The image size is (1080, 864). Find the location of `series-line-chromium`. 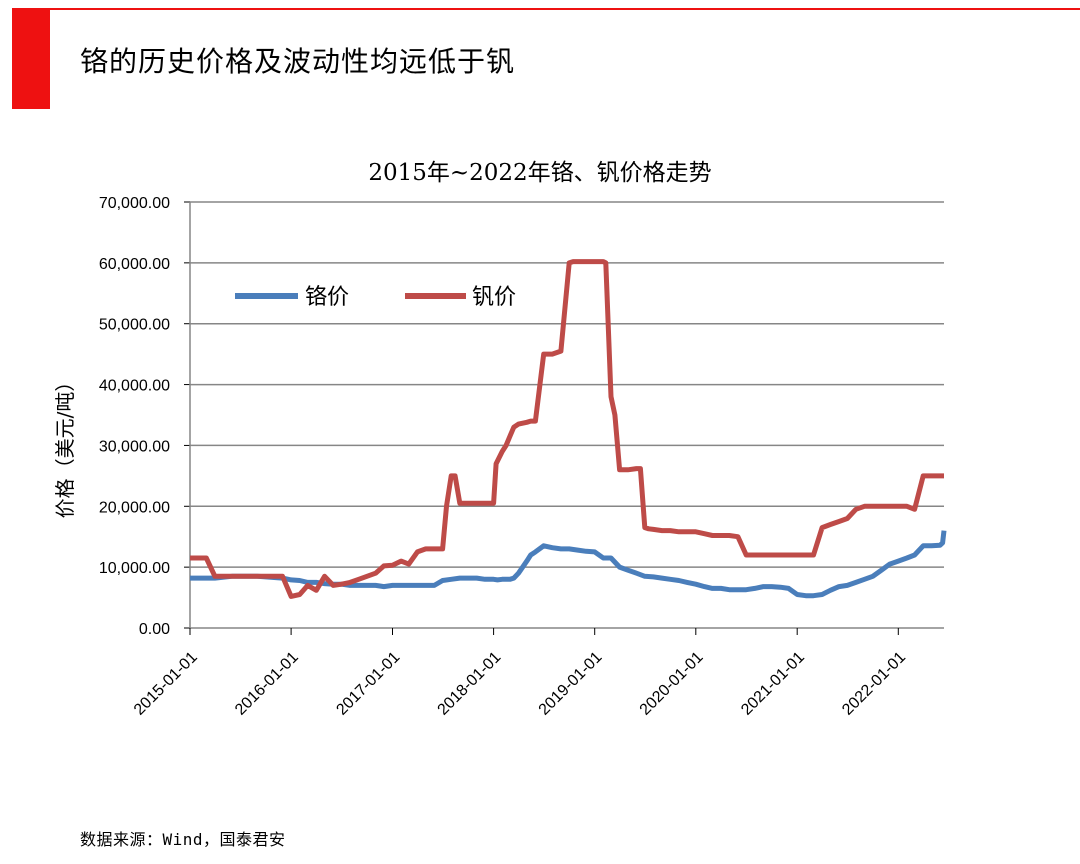

series-line-chromium is located at coordinates (568, 564).